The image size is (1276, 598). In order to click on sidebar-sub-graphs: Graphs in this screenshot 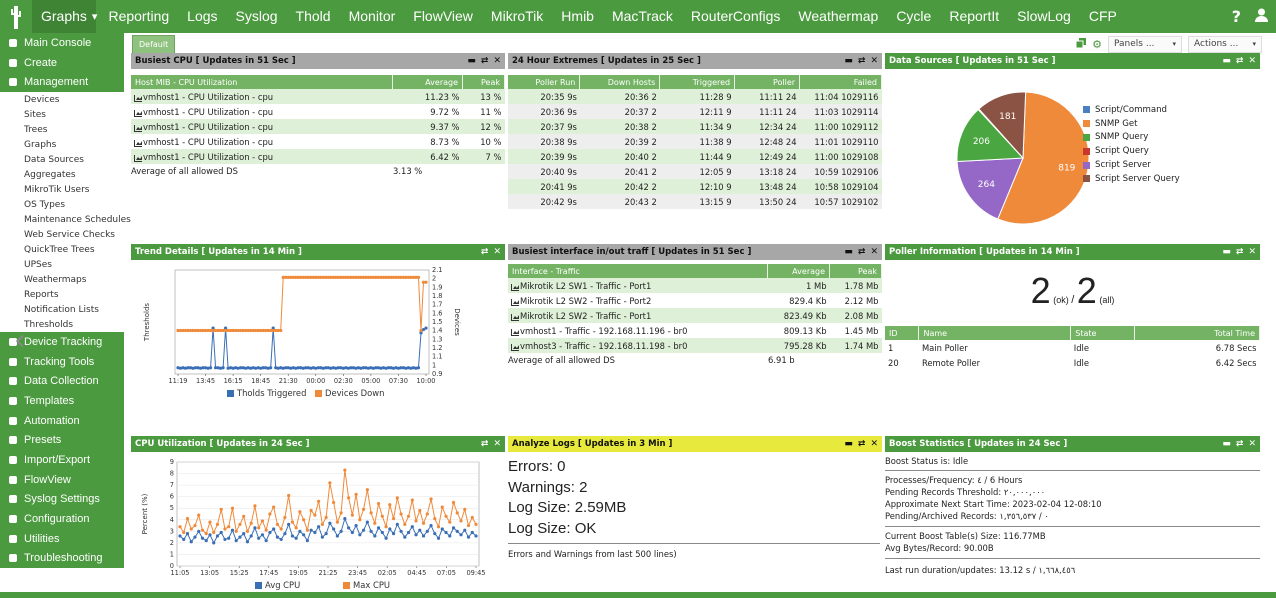, I will do `click(62, 145)`.